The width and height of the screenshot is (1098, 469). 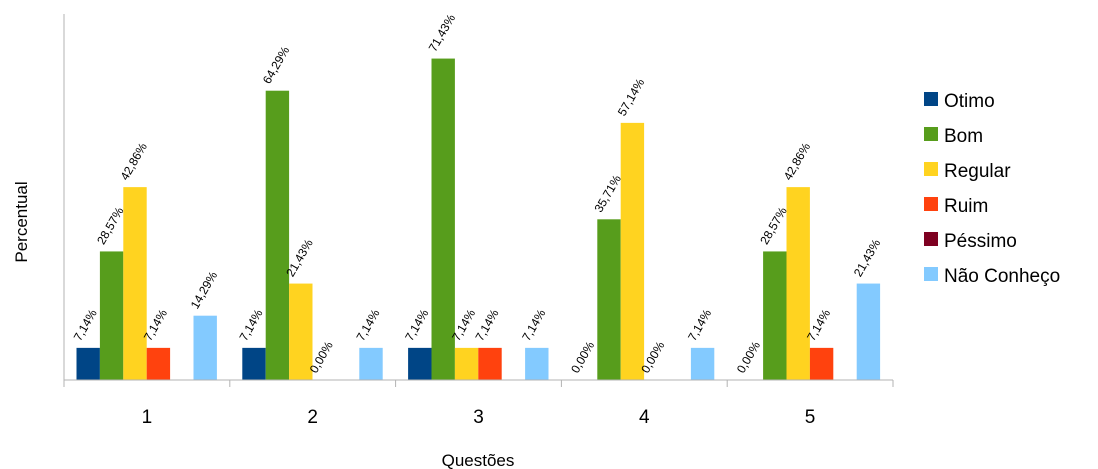 What do you see at coordinates (644, 417) in the screenshot?
I see `x-tick-label-4: 4` at bounding box center [644, 417].